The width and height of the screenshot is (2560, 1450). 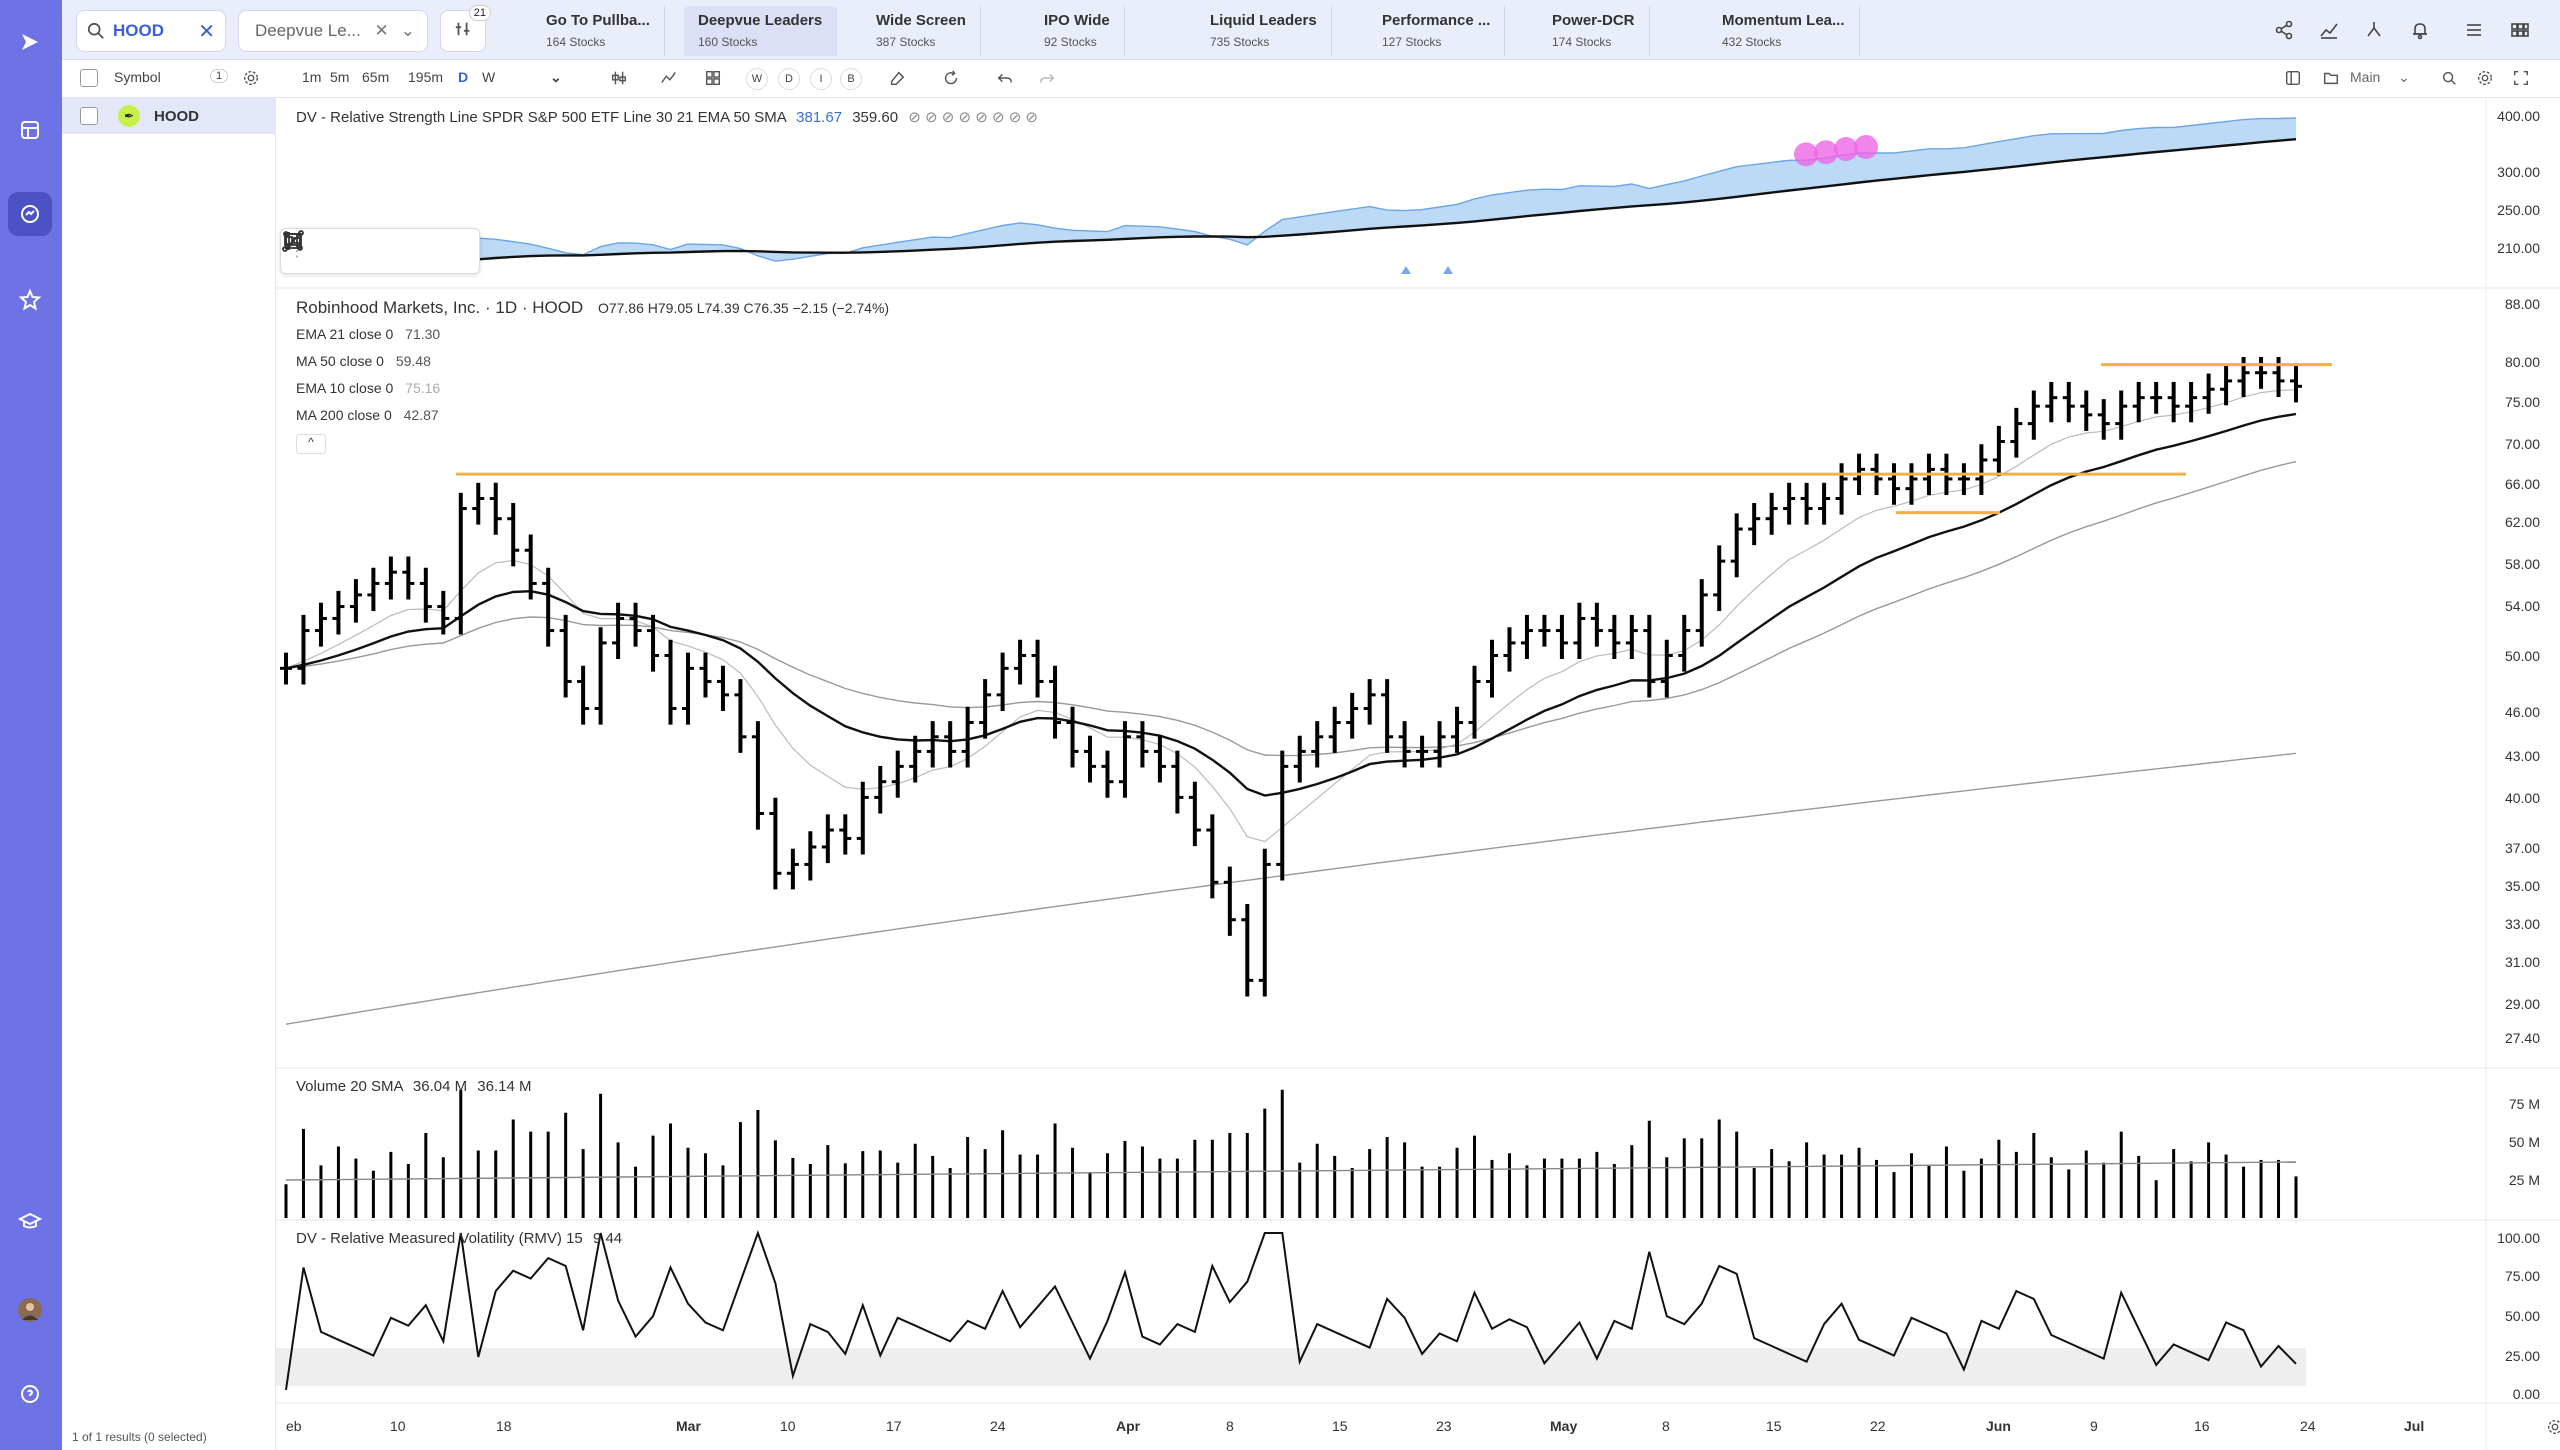 I want to click on clear-search-icon: ✕, so click(x=206, y=31).